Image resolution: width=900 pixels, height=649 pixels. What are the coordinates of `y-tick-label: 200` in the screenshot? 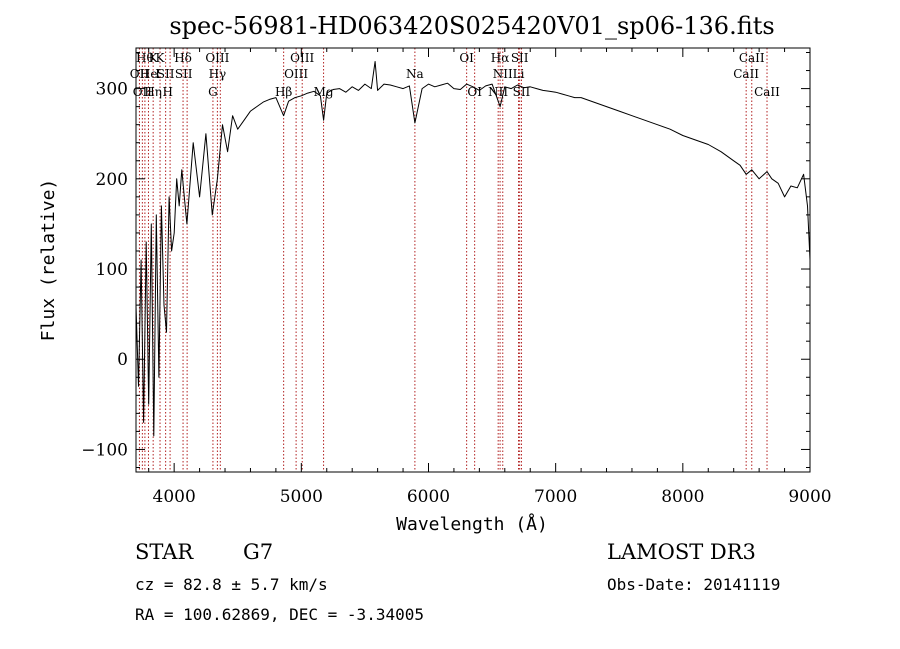 It's located at (112, 180).